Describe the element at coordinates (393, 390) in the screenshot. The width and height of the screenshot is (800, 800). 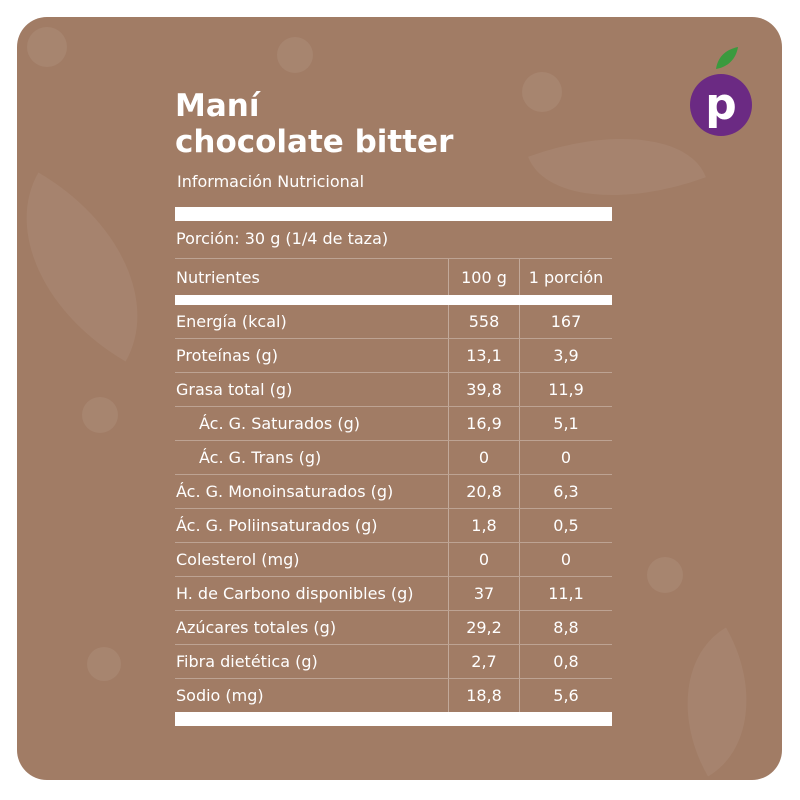
I see `table-row: Grasa total (g) 39,8 11,9` at that location.